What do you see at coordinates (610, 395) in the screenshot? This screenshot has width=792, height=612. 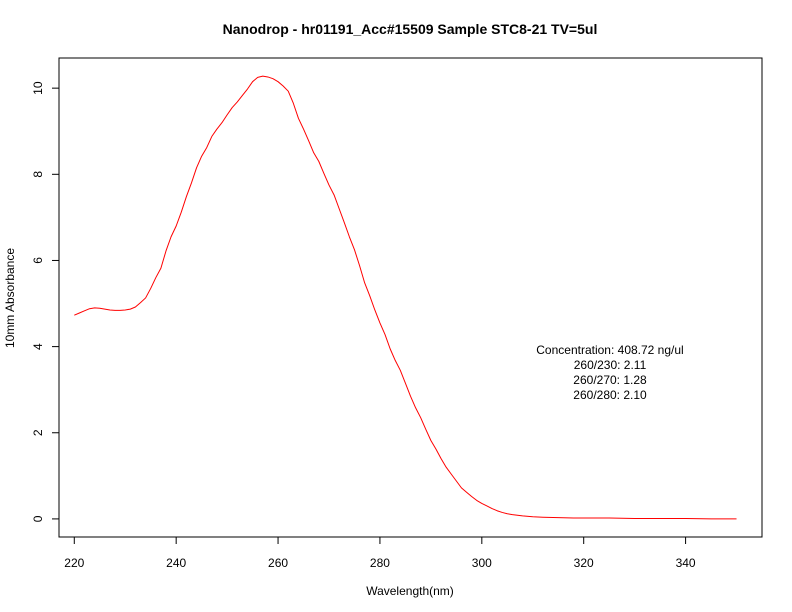 I see `annotation-ratio-260-280: 260/280: 2.10` at bounding box center [610, 395].